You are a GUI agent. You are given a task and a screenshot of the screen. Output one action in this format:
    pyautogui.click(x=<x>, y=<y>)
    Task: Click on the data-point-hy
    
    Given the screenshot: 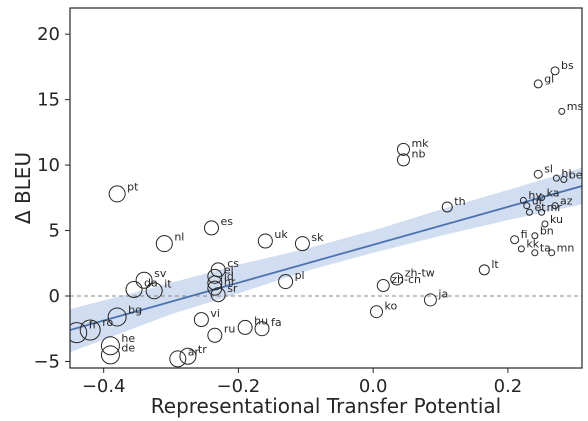 What is the action you would take?
    pyautogui.click(x=523, y=200)
    